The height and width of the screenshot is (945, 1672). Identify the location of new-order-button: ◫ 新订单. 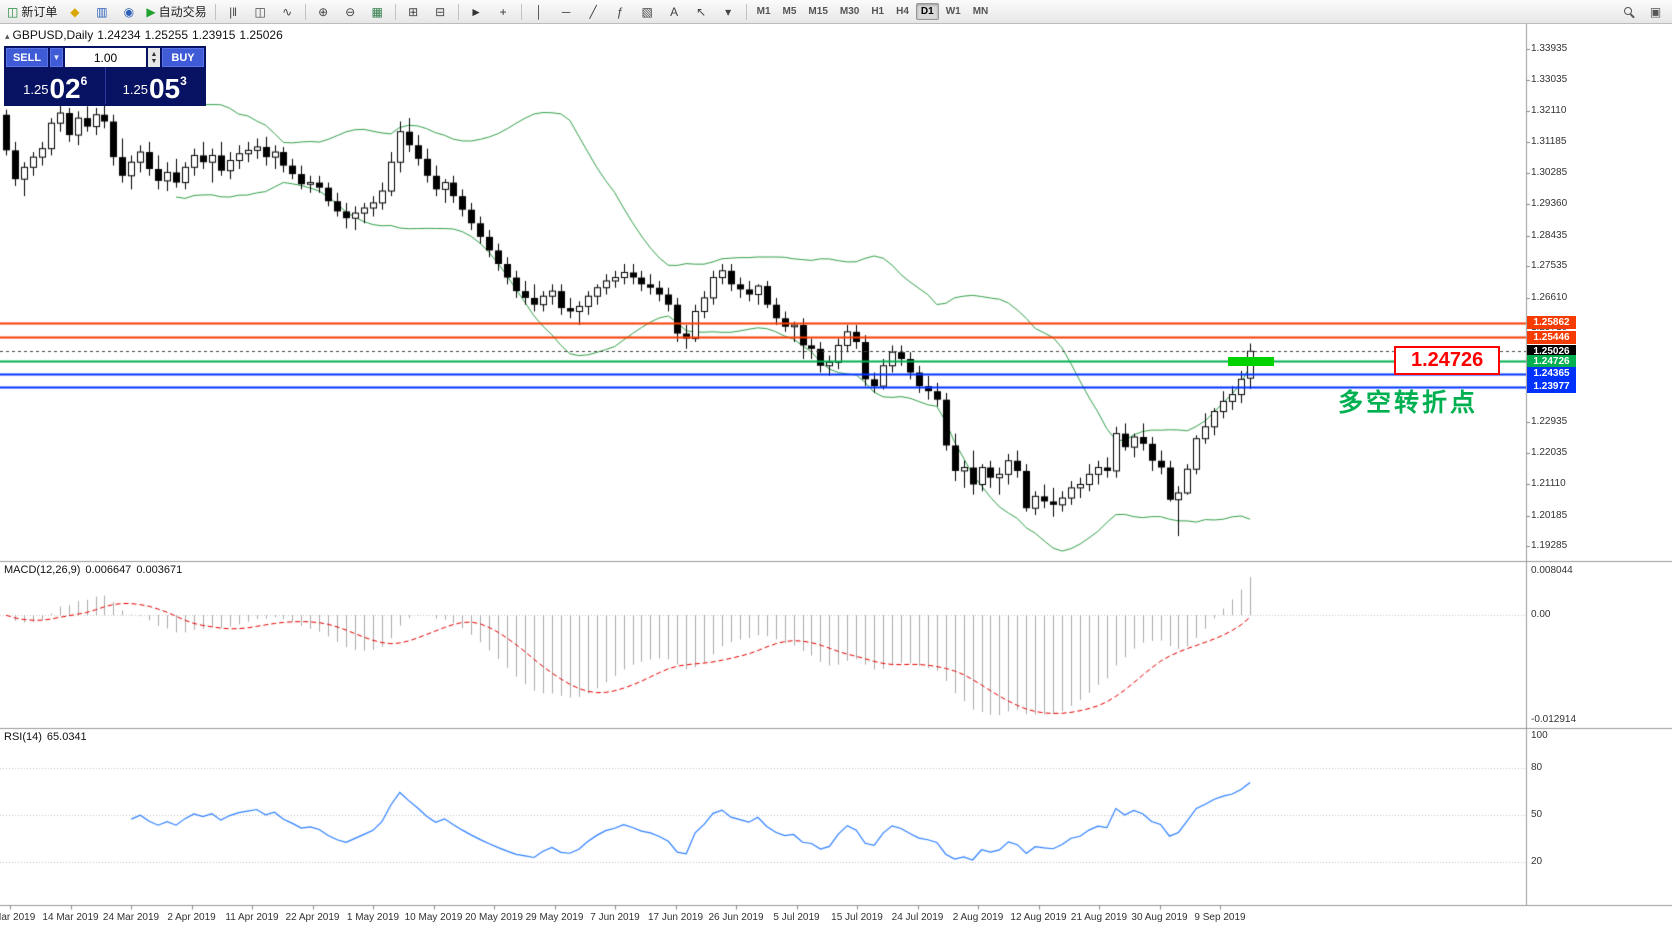
(32, 12).